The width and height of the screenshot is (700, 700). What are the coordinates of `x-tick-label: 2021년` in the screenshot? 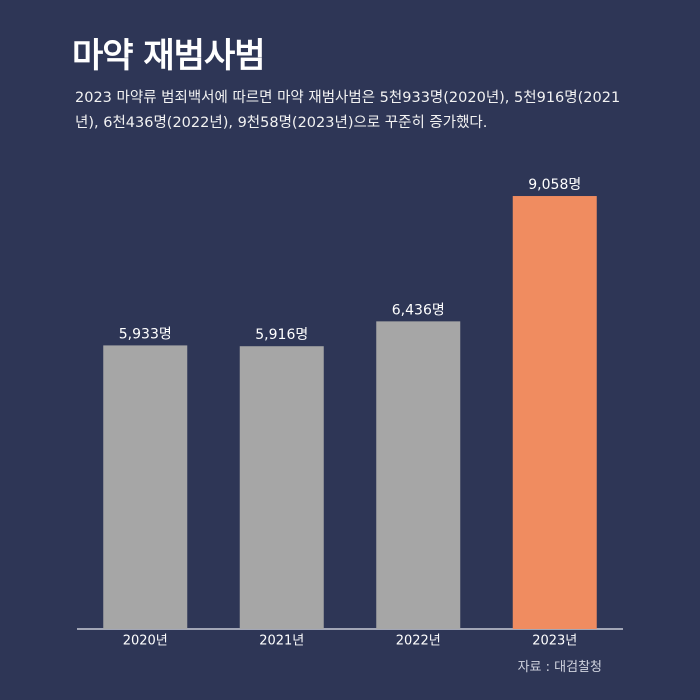 It's located at (281, 641).